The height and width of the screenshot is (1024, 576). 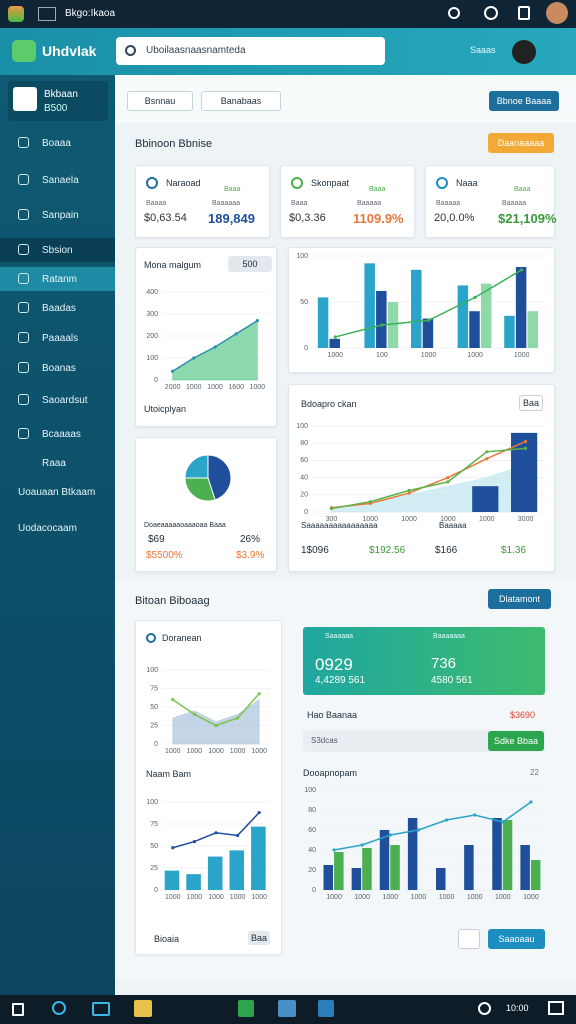 I want to click on kpi-value: $21,109%, so click(x=527, y=218).